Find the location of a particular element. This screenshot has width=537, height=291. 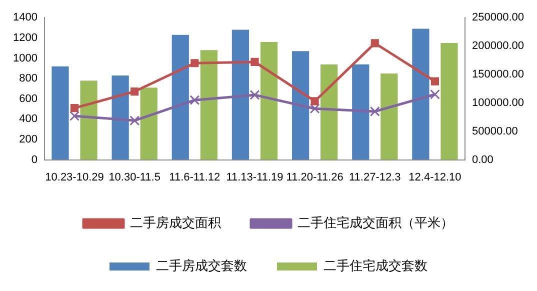

legend-label: 二手房成交面积 is located at coordinates (175, 222).